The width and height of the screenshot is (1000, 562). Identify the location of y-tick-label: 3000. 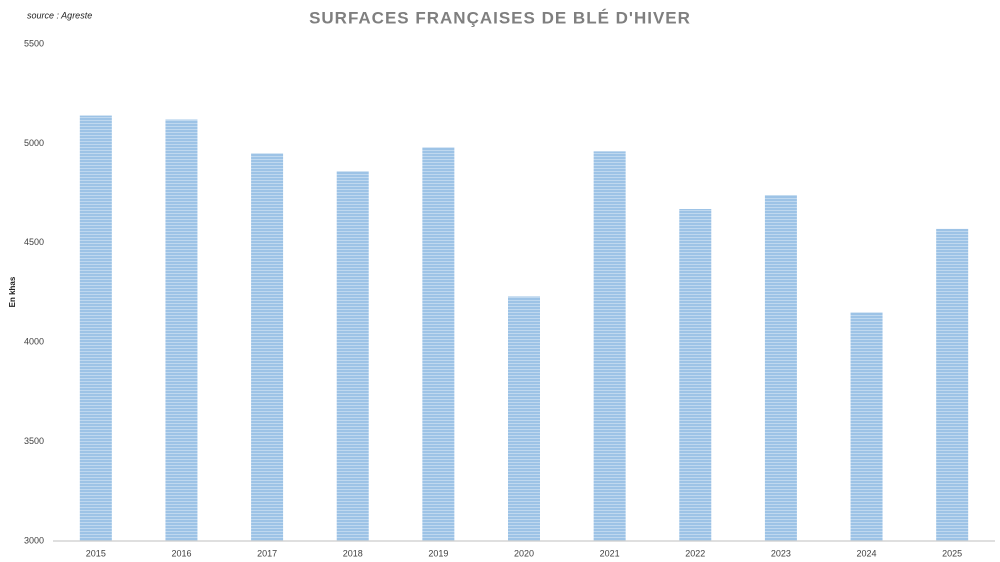
(34, 540).